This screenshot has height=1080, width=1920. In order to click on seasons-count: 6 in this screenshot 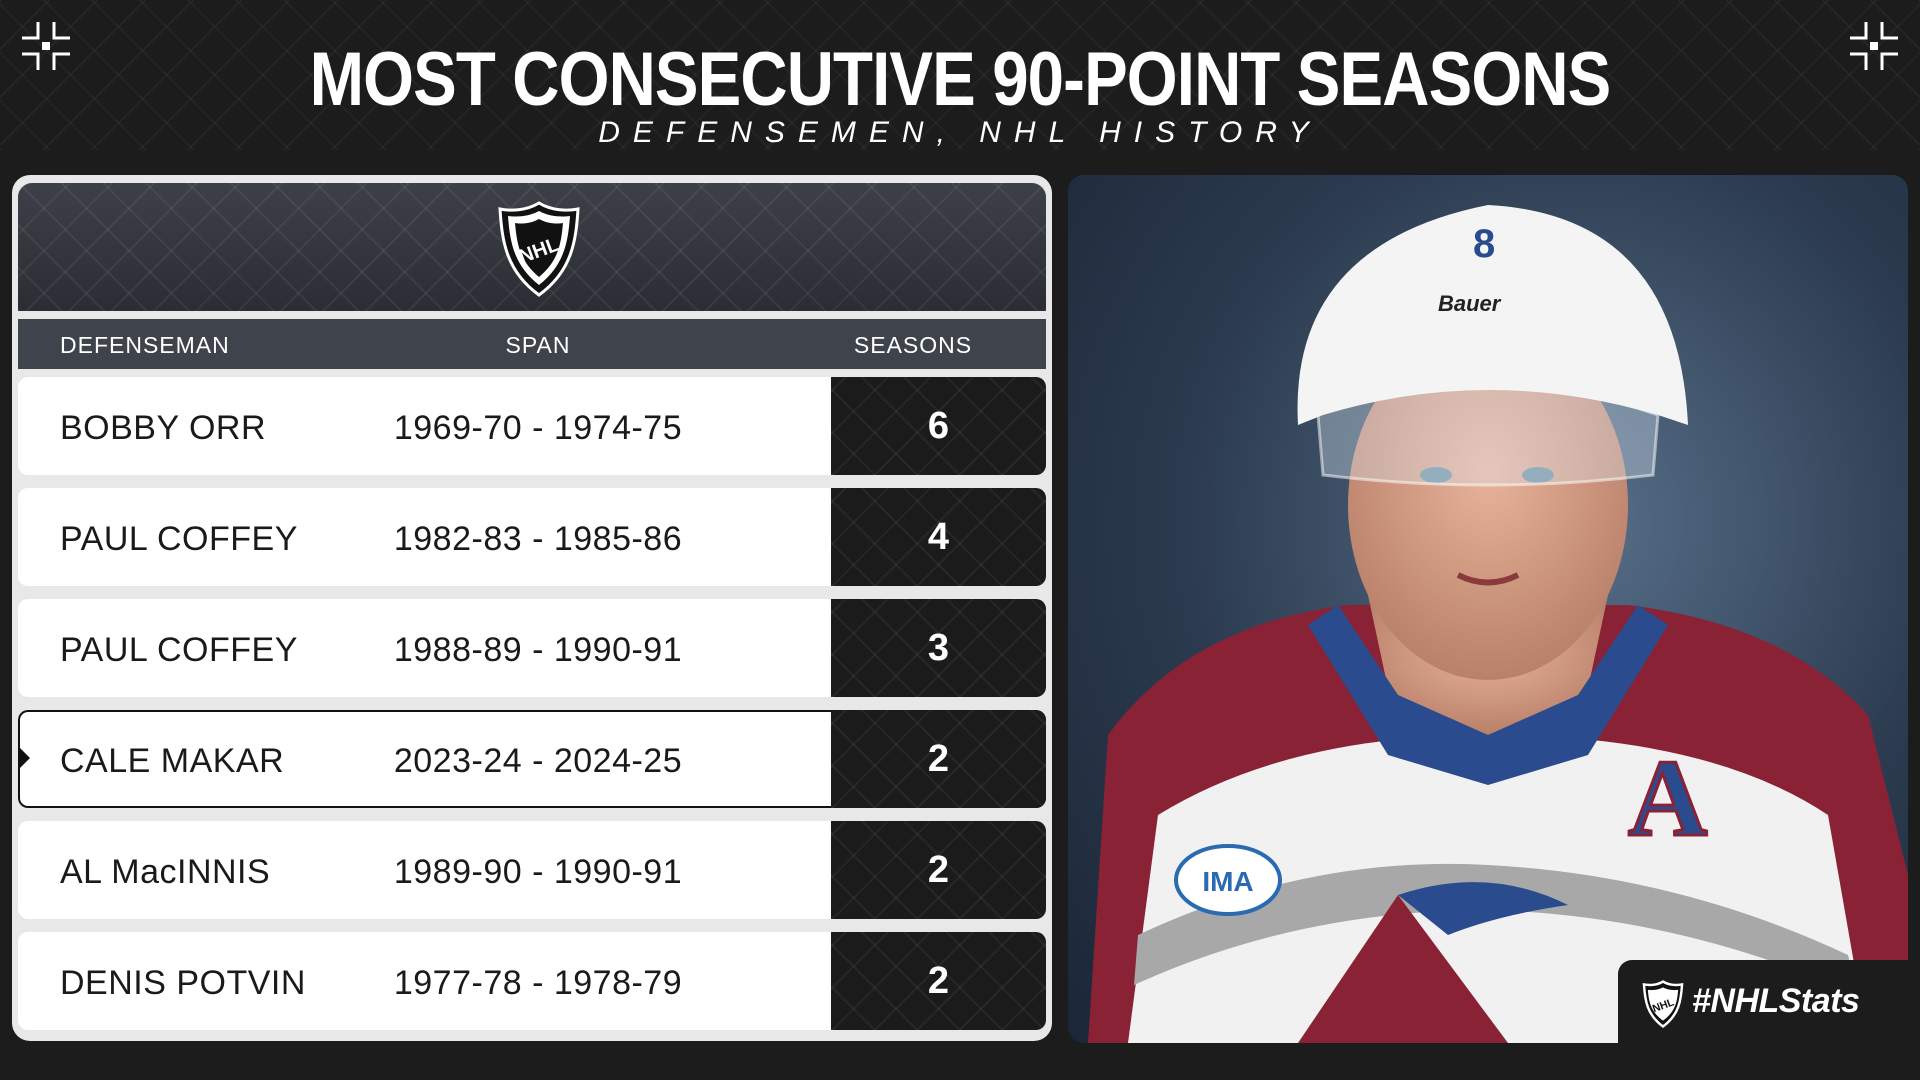, I will do `click(938, 426)`.